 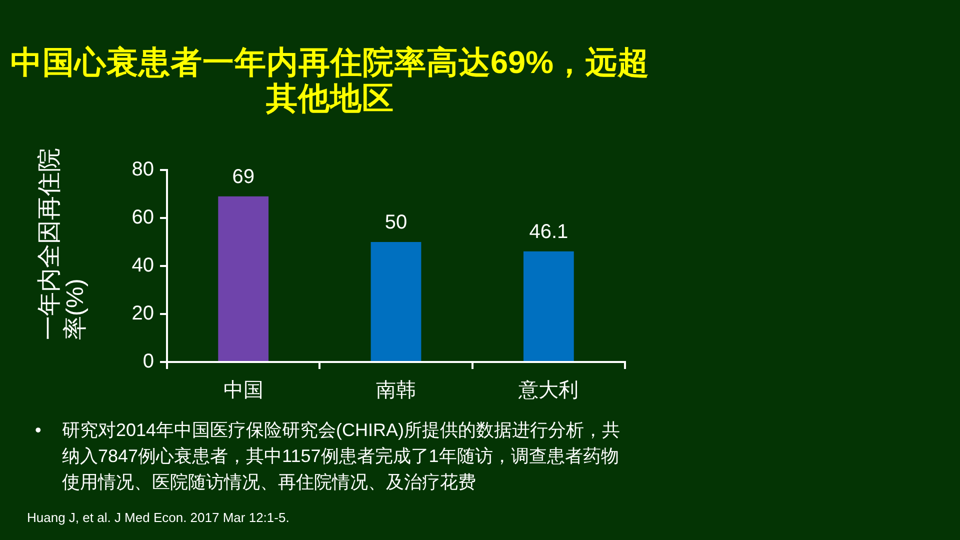 I want to click on y-tick-label: 40, so click(x=143, y=265).